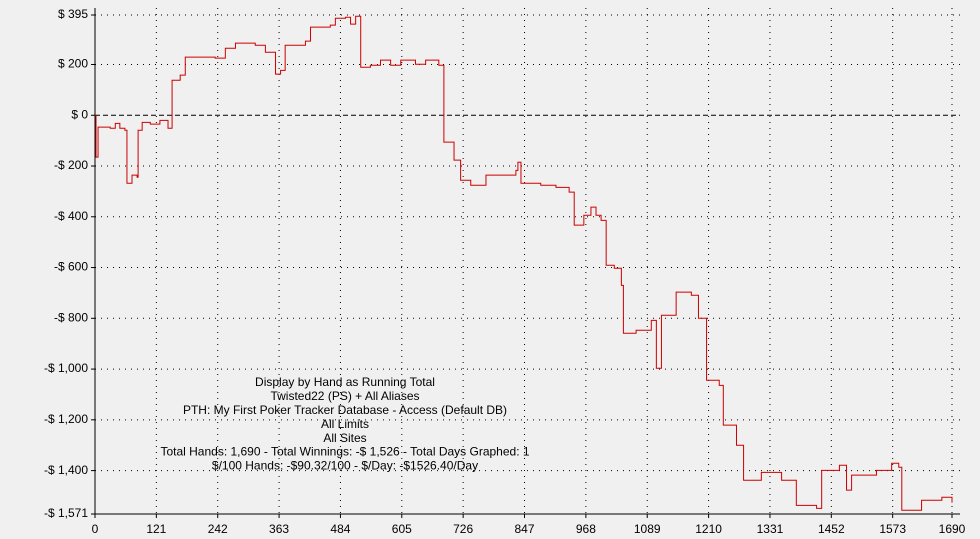 Image resolution: width=980 pixels, height=539 pixels. I want to click on annotation: Twisted22 (PS) + All Aliases, so click(344, 396).